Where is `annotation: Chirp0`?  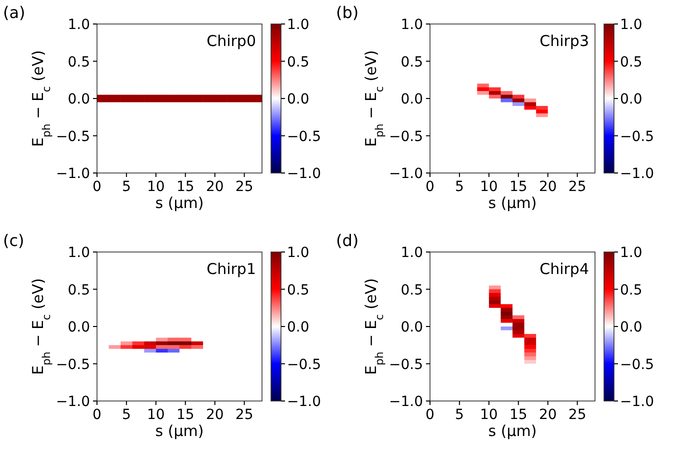 annotation: Chirp0 is located at coordinates (231, 41).